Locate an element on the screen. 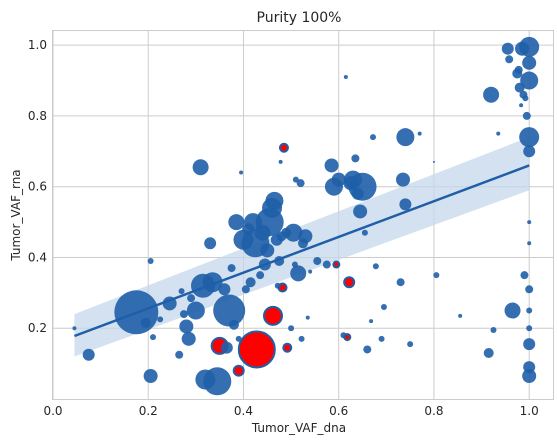  y-tick-label: 0.2 is located at coordinates (37, 328).